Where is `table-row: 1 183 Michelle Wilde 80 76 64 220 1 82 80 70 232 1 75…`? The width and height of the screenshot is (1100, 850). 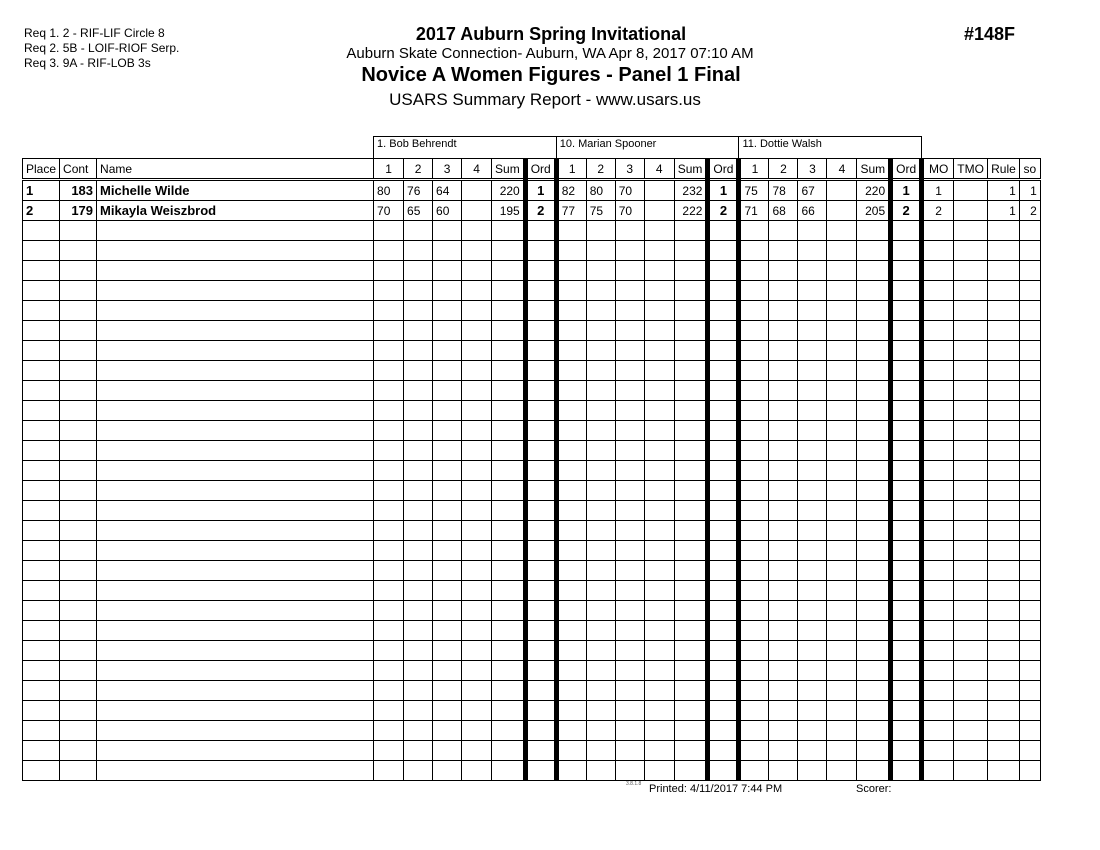 table-row: 1 183 Michelle Wilde 80 76 64 220 1 82 80 70 232 1 75… is located at coordinates (531, 190).